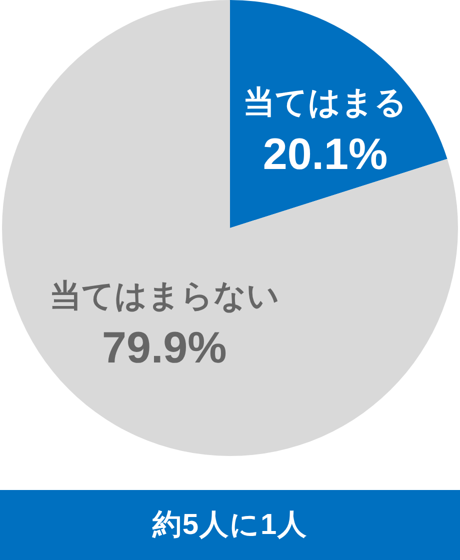 This screenshot has height=560, width=460. I want to click on data-label: 79.9%, so click(164, 348).